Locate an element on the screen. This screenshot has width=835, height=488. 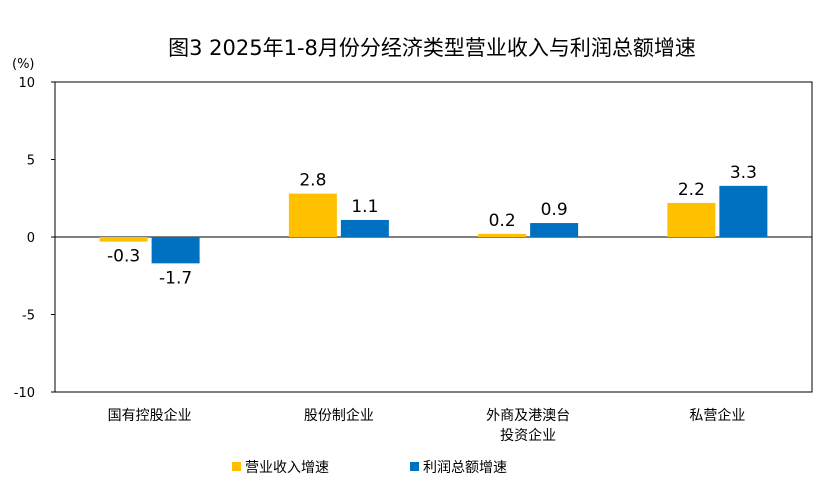
x-category-label: 外商及港澳台 is located at coordinates (528, 416).